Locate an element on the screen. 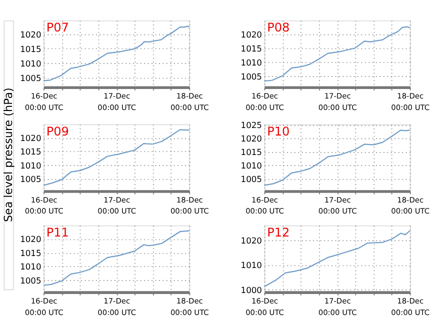 The height and width of the screenshot is (327, 434). chart-title: P11 is located at coordinates (57, 232).